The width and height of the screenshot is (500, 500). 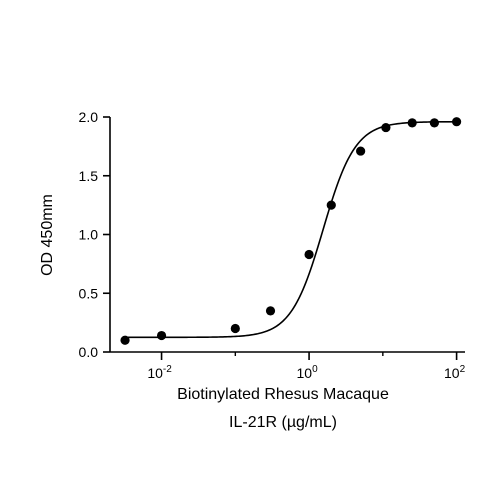 What do you see at coordinates (89, 293) in the screenshot?
I see `y-tick-label: 0.5` at bounding box center [89, 293].